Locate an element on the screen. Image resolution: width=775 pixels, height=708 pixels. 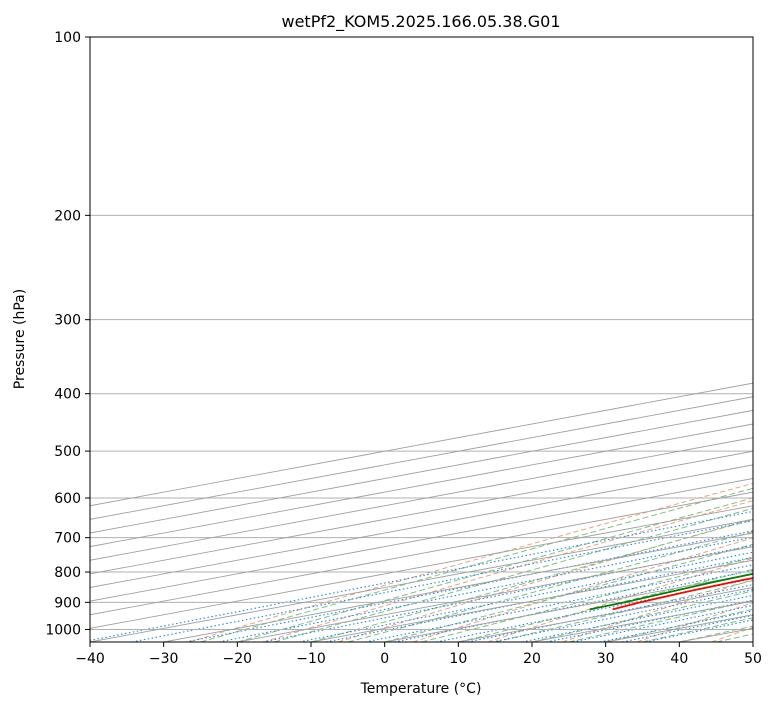
y-axis-label: Pressure (hPa) is located at coordinates (20, 339).